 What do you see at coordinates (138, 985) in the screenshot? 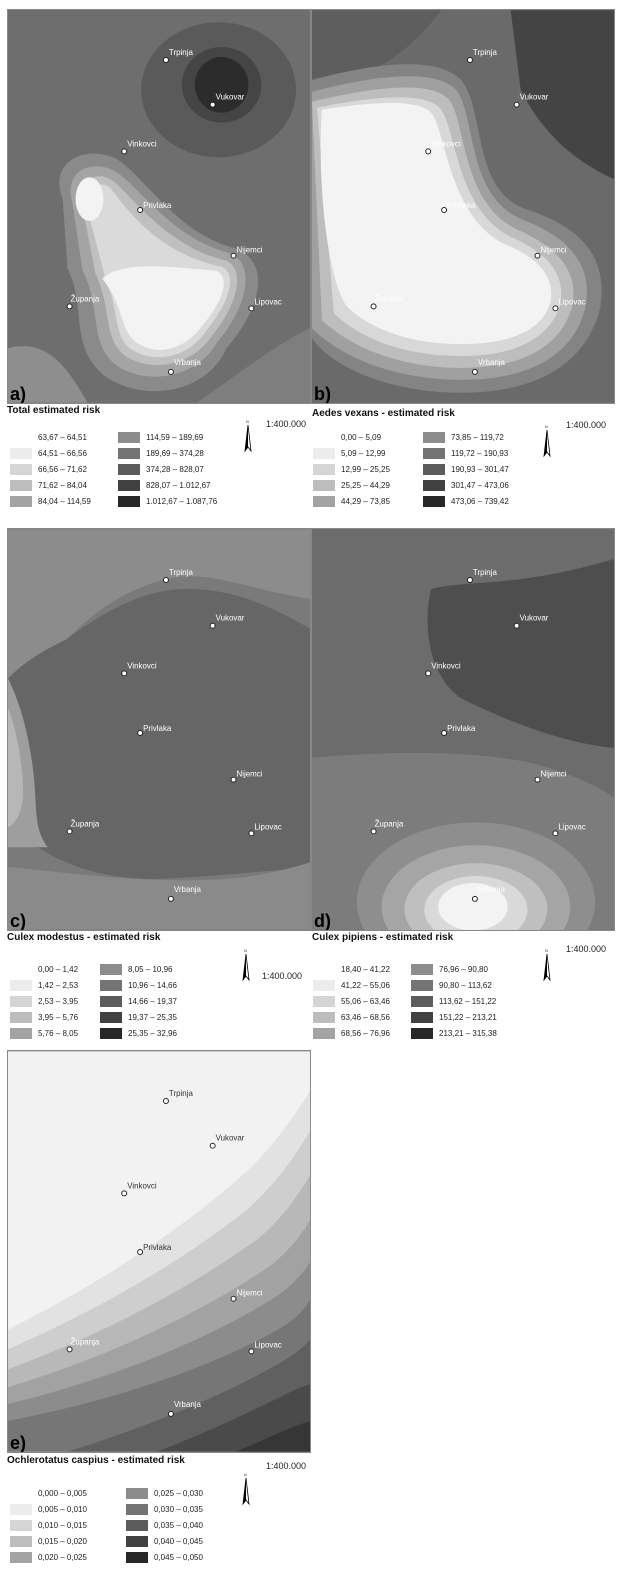
I see `legend-item: 10,96 – 14,66` at bounding box center [138, 985].